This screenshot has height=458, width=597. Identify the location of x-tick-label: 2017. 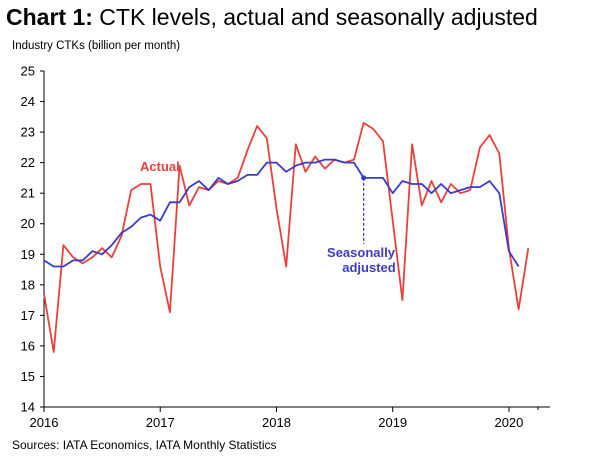
(160, 422).